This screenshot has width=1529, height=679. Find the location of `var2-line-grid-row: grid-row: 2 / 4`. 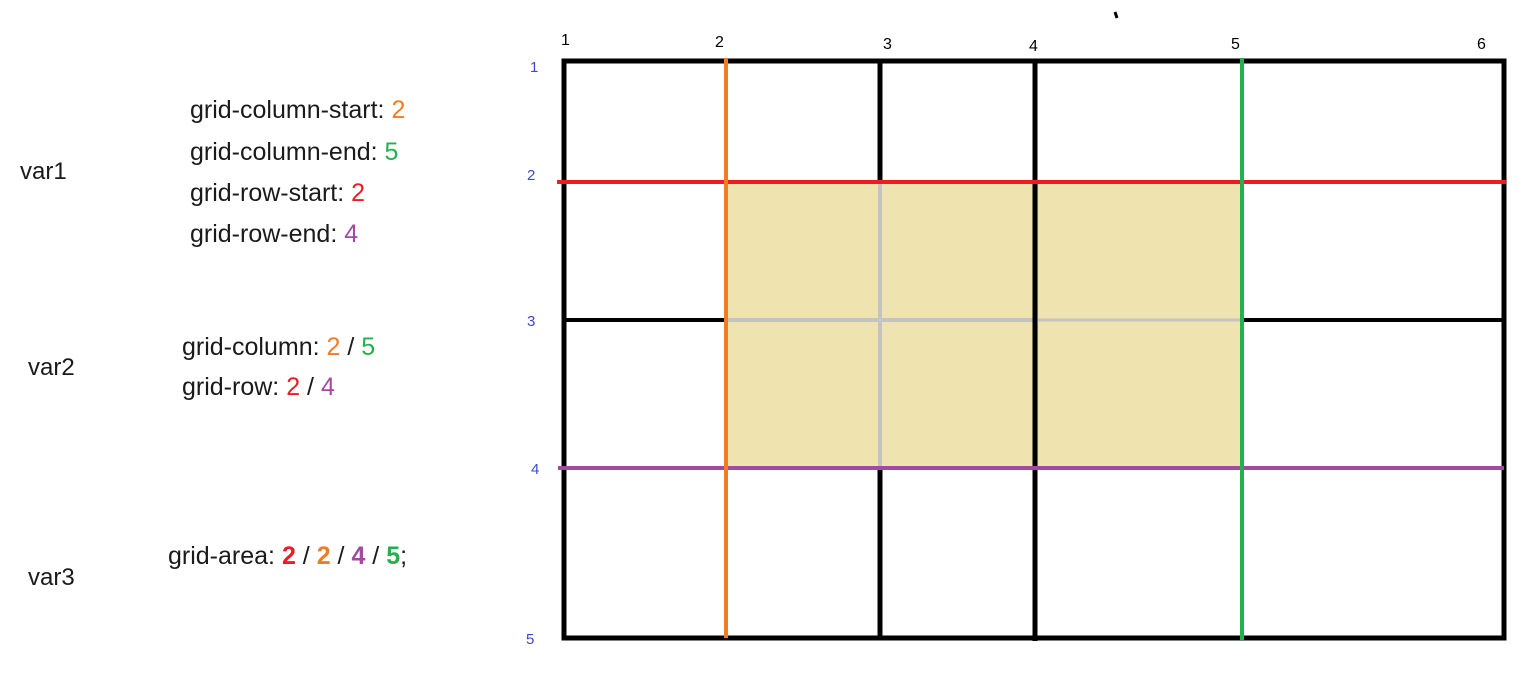

var2-line-grid-row: grid-row: 2 / 4 is located at coordinates (258, 387).